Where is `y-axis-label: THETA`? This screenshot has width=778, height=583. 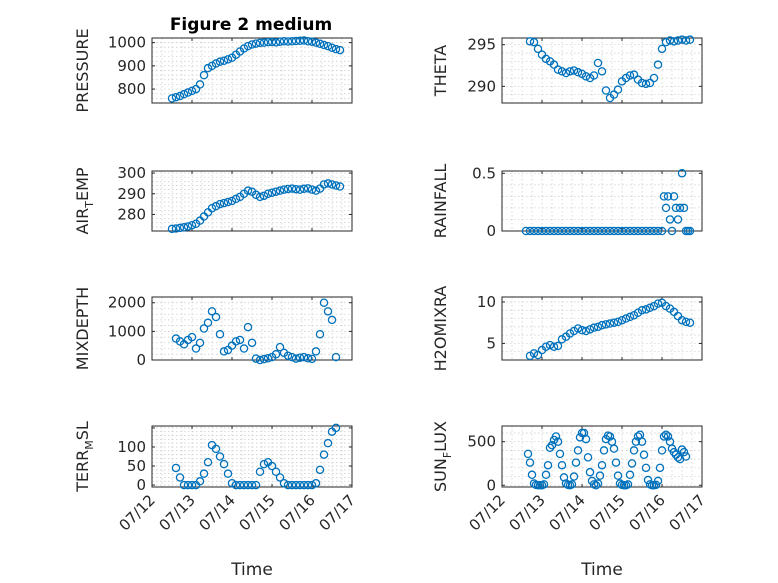
y-axis-label: THETA is located at coordinates (440, 71).